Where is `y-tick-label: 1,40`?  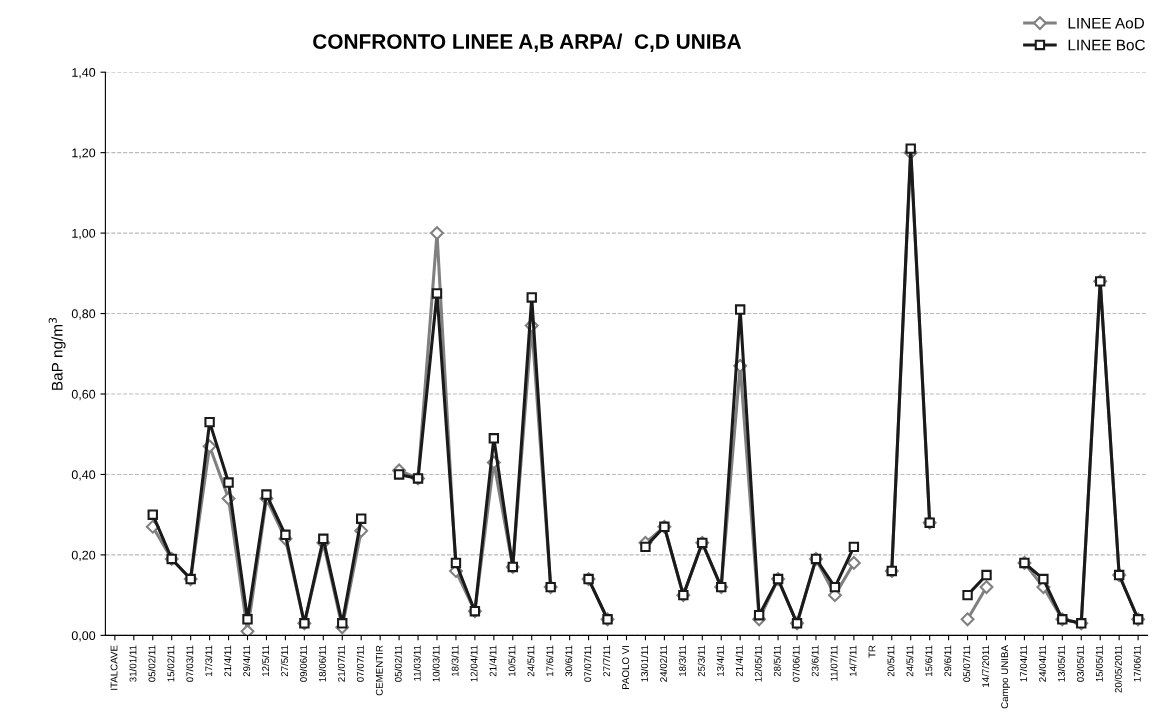
y-tick-label: 1,40 is located at coordinates (84, 73).